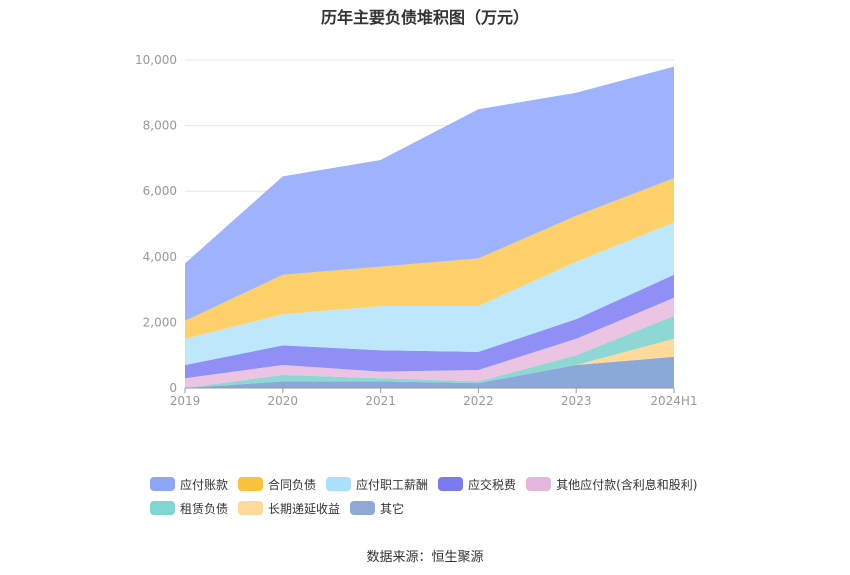 The width and height of the screenshot is (850, 575). I want to click on area-其他应付款(含利息和股利), so click(429, 342).